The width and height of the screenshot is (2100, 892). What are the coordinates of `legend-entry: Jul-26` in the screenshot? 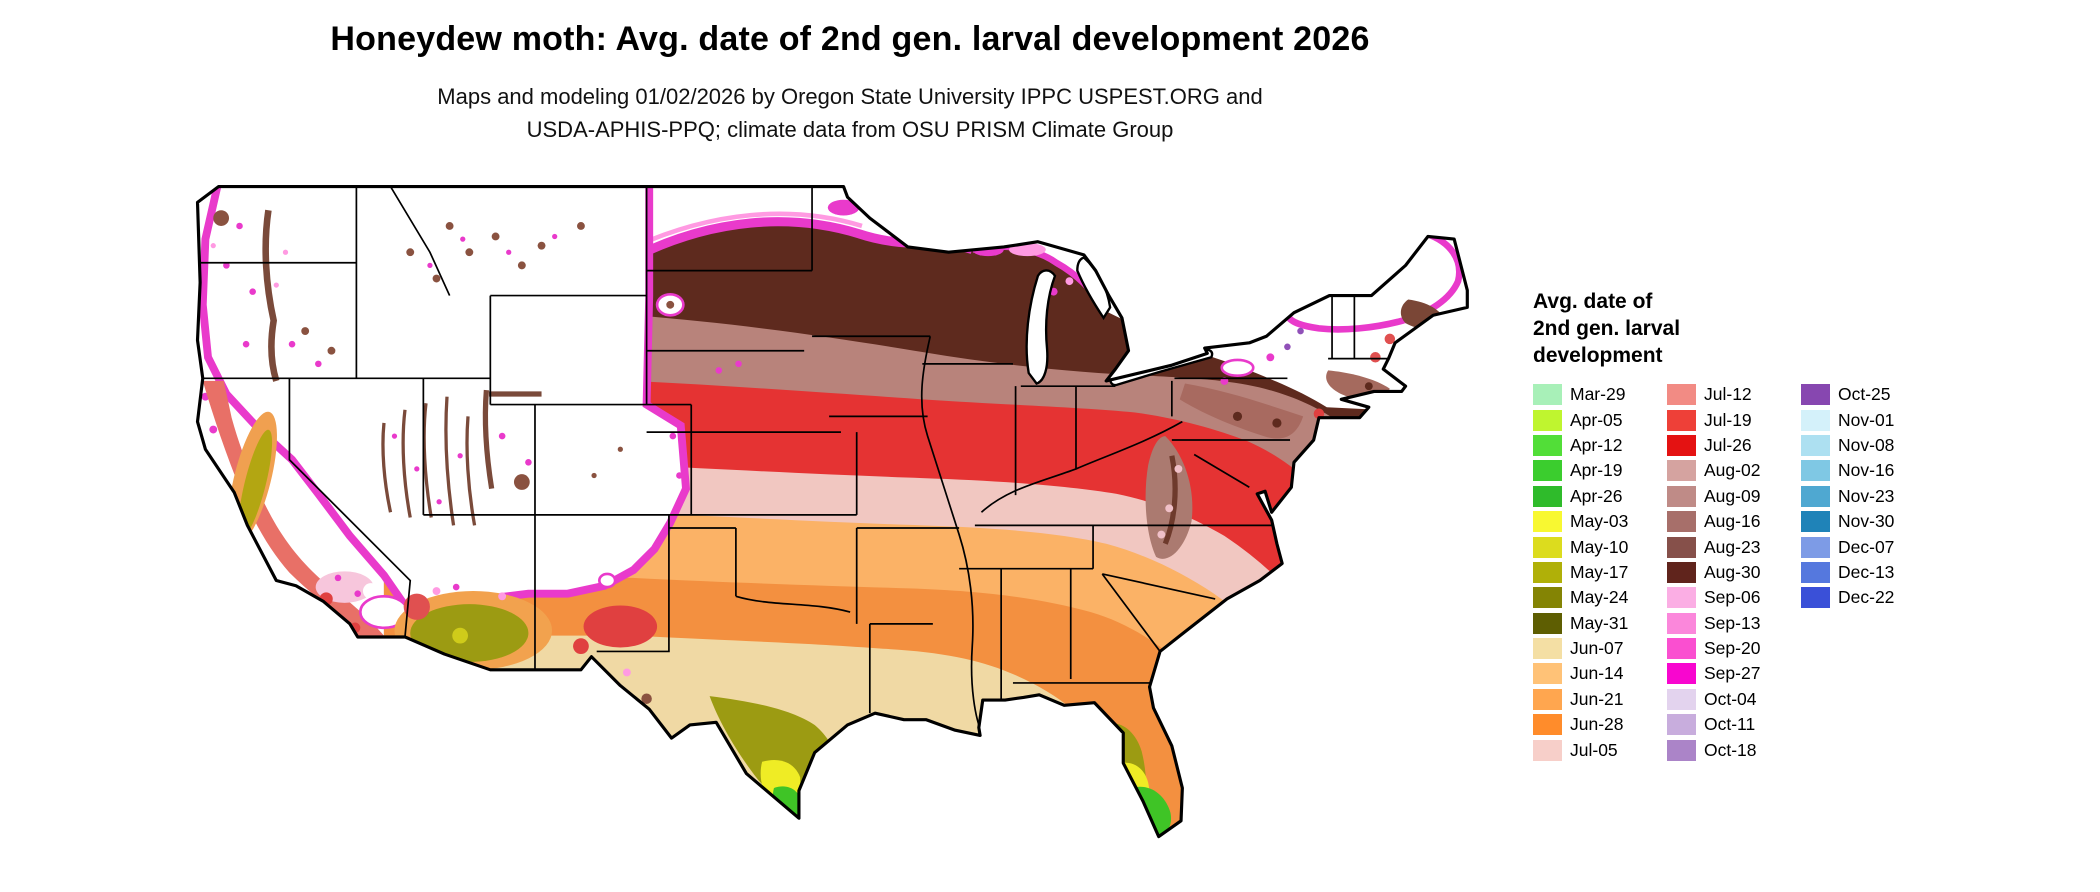 It's located at (1734, 445).